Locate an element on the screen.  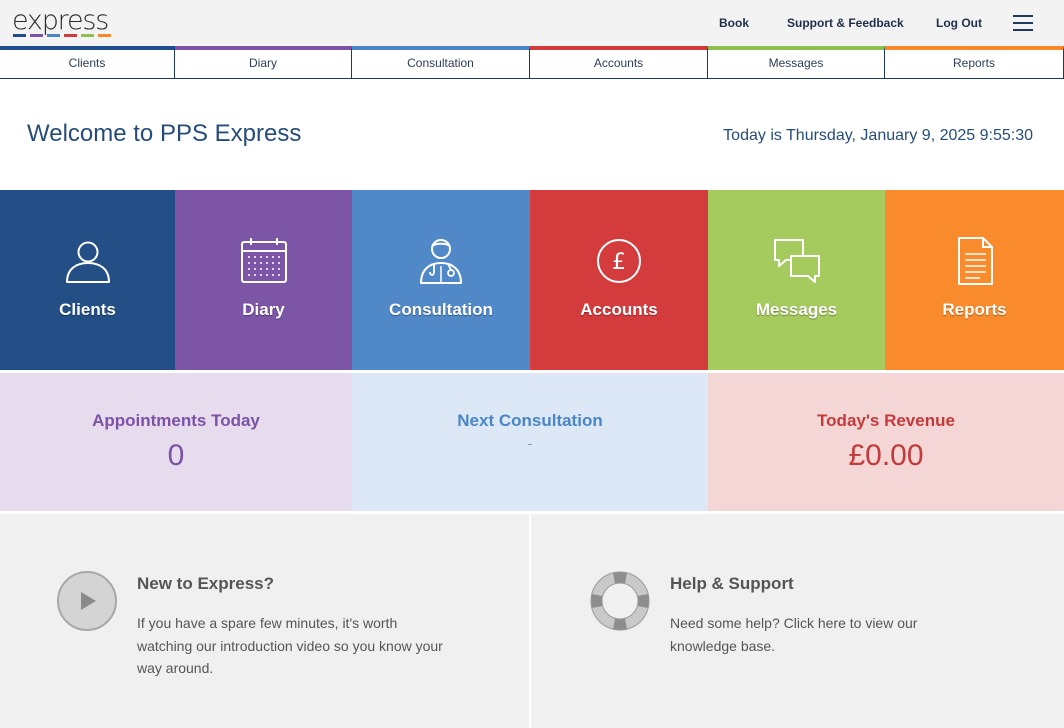
hamburger-icon is located at coordinates (1023, 23).